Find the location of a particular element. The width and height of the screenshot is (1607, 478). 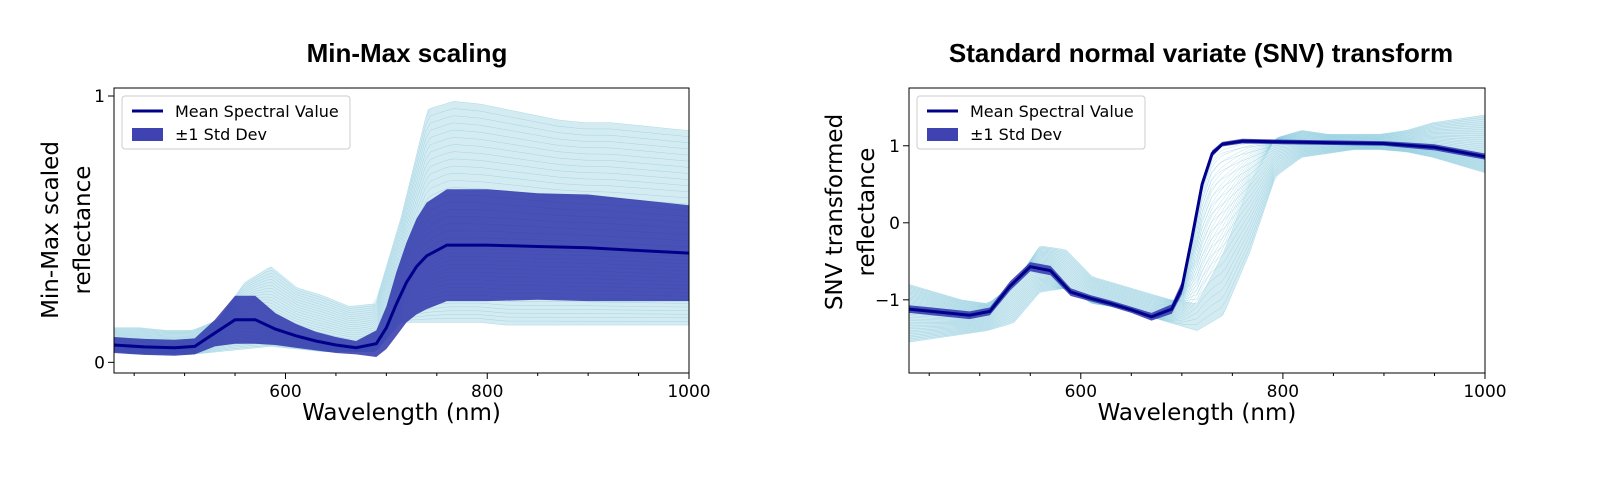

minmax-legend-box is located at coordinates (236, 122).